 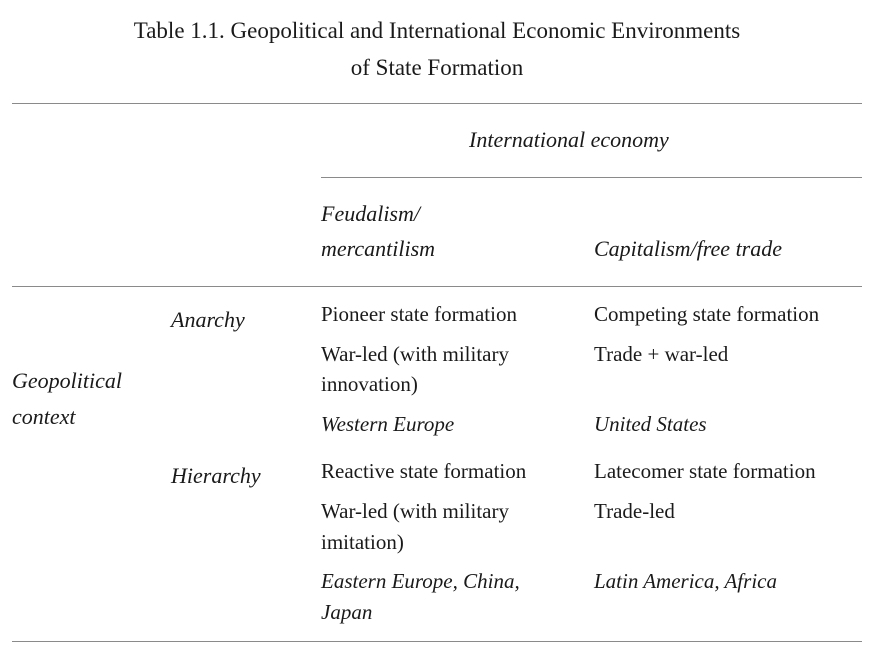 I want to click on cell-hierarchy-feudalism-example-line-1: Eastern Europe, China,, so click(x=420, y=581).